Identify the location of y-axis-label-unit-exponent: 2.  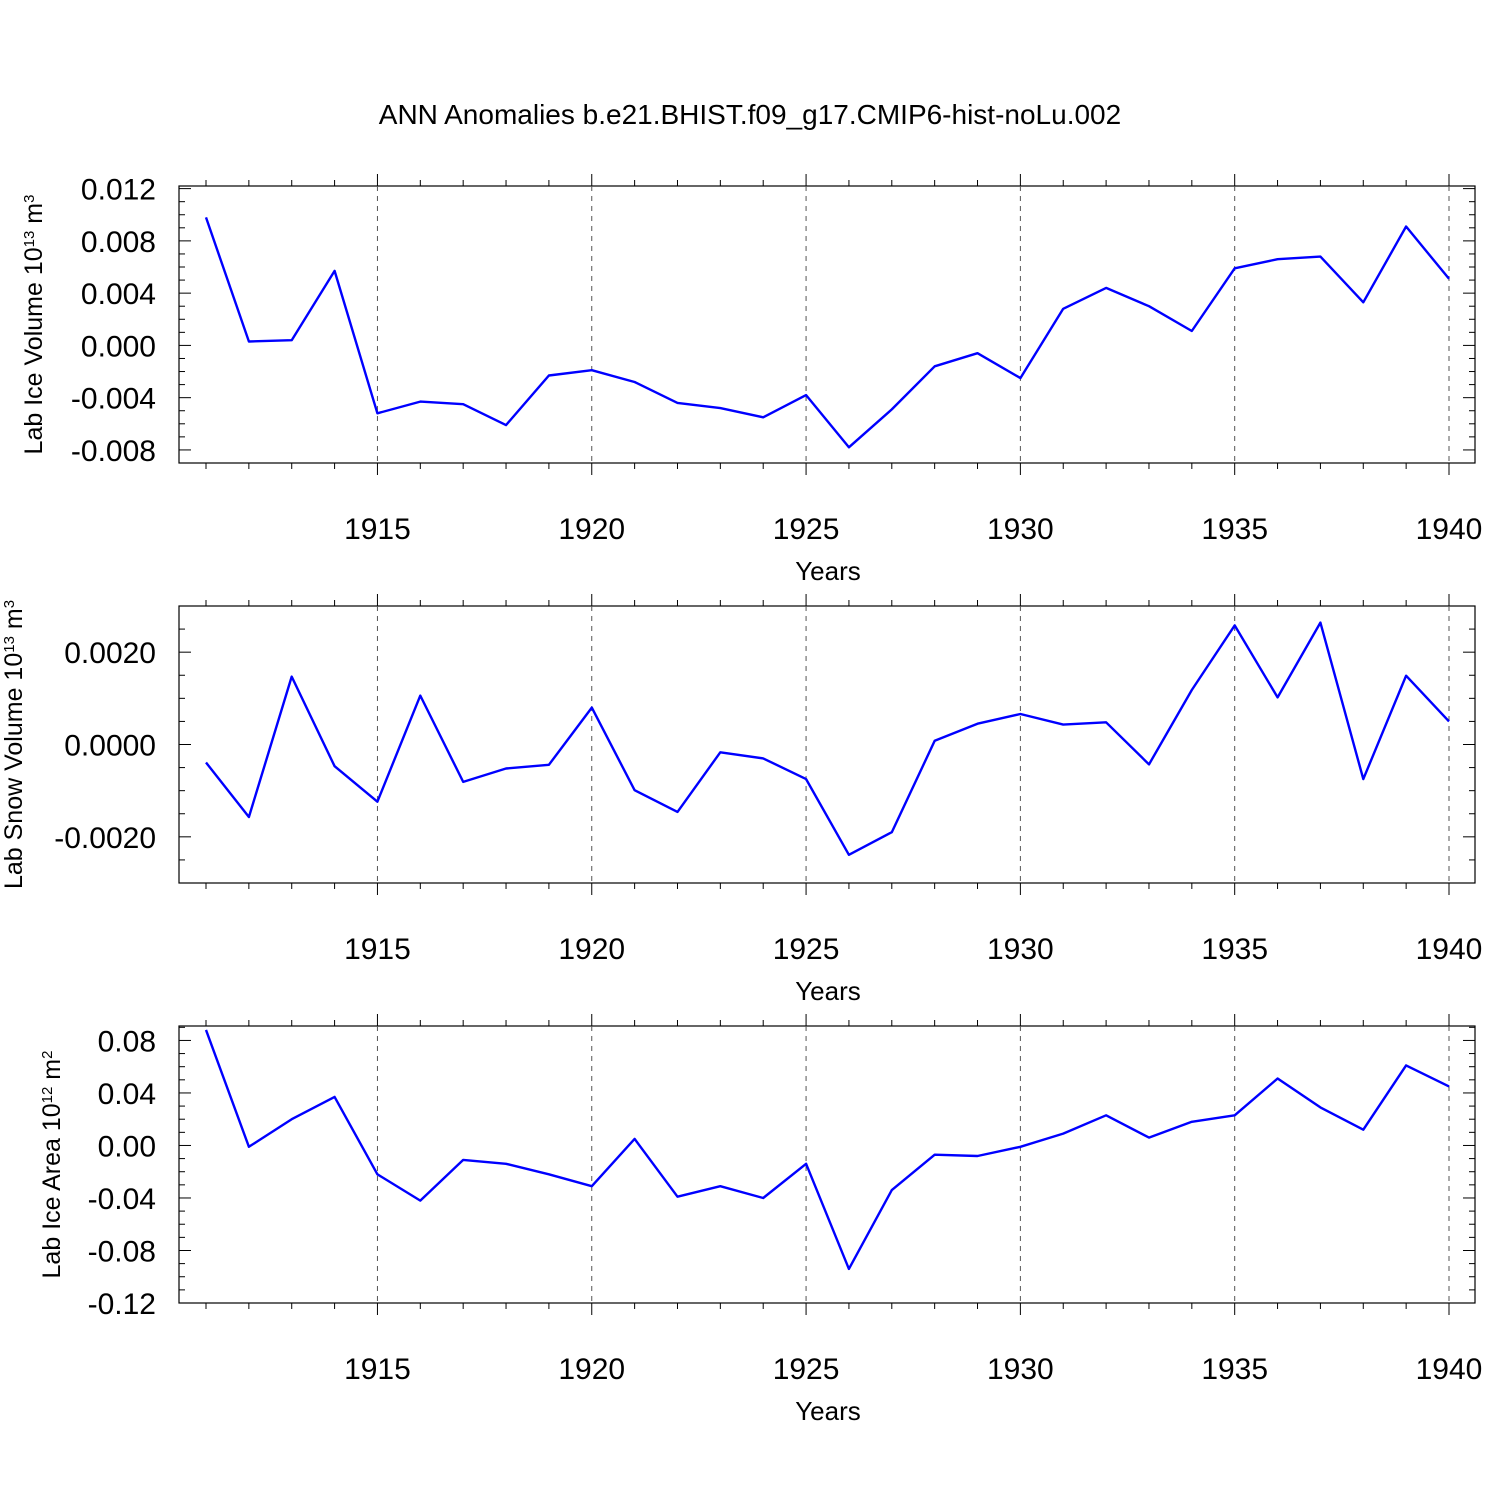
(47, 1055).